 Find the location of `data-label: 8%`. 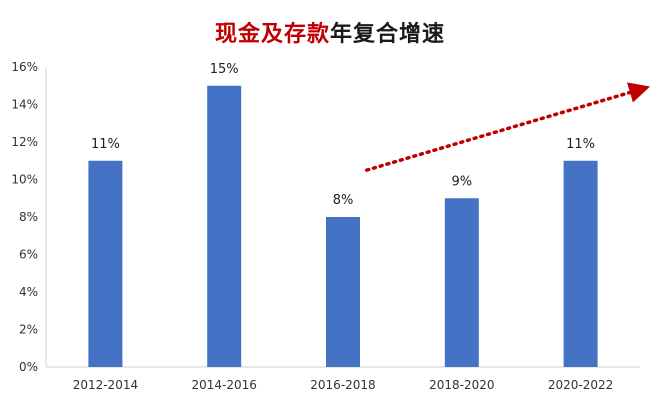

data-label: 8% is located at coordinates (343, 200).